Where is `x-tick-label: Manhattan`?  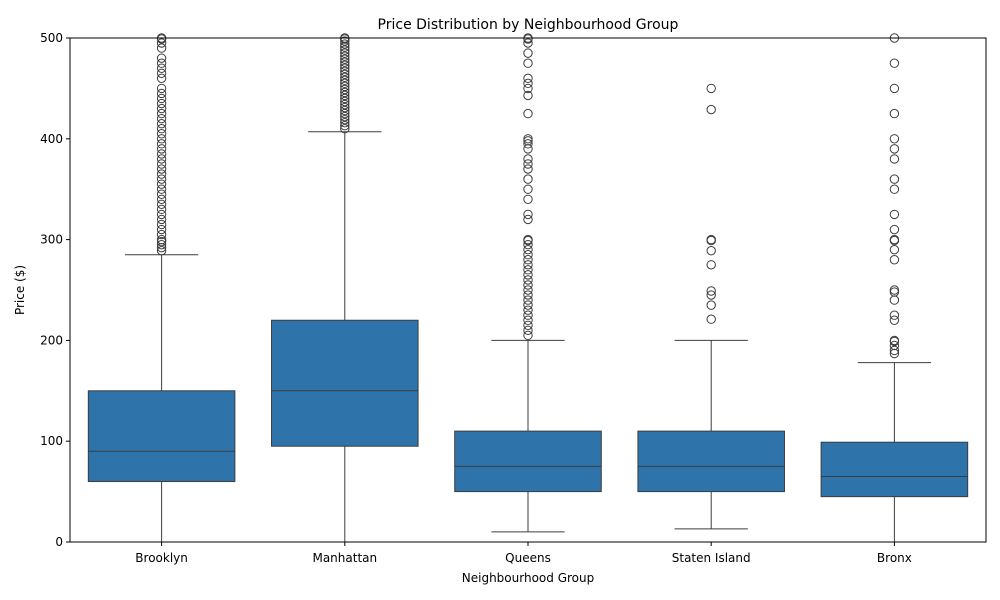 x-tick-label: Manhattan is located at coordinates (344, 558).